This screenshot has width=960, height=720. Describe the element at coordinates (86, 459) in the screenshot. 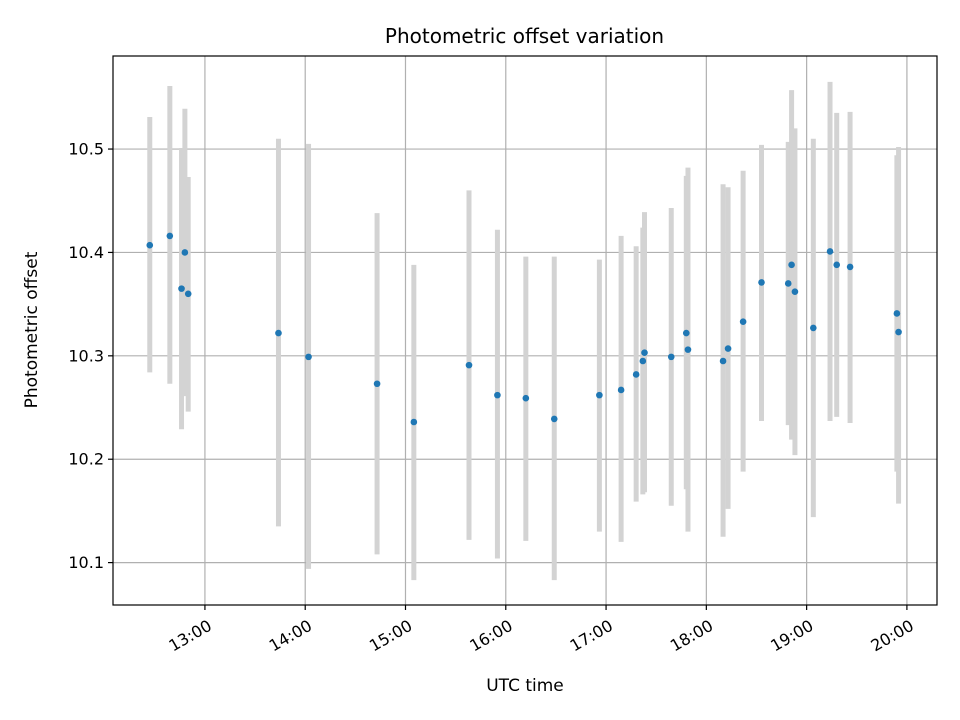

I see `y-tick-label: 10.2` at that location.